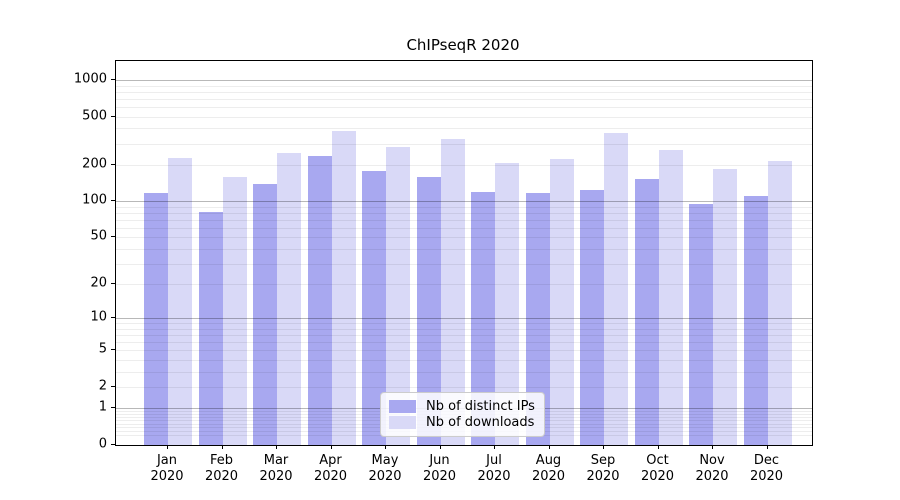 This screenshot has width=900, height=500. I want to click on legend-item-downloads: Nb of downloads, so click(462, 422).